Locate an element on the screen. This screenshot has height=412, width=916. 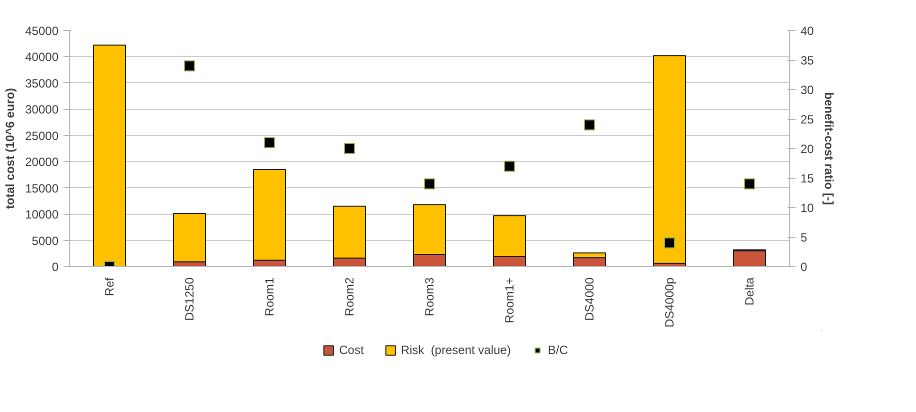
y-tick-label: 35000 is located at coordinates (42, 83).